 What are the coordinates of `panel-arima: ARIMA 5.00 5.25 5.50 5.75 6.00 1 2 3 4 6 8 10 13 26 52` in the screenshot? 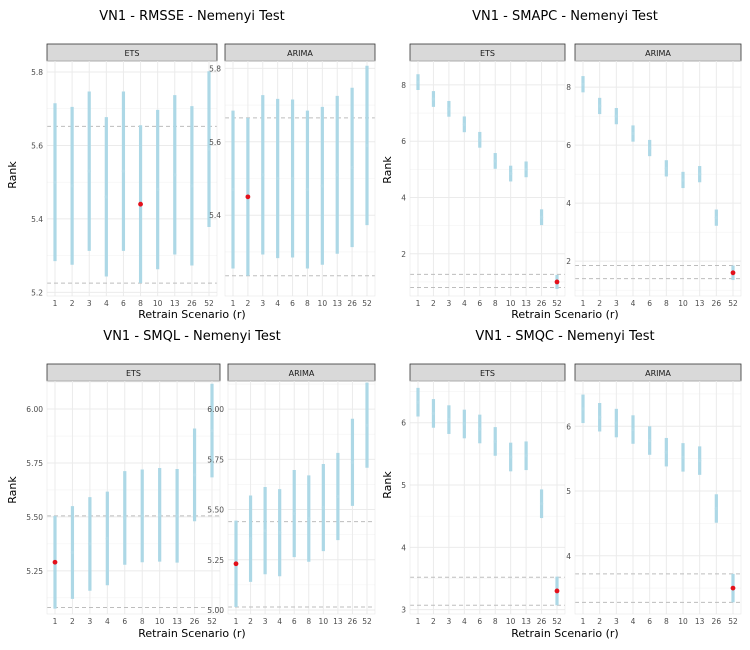 It's located at (291, 494).